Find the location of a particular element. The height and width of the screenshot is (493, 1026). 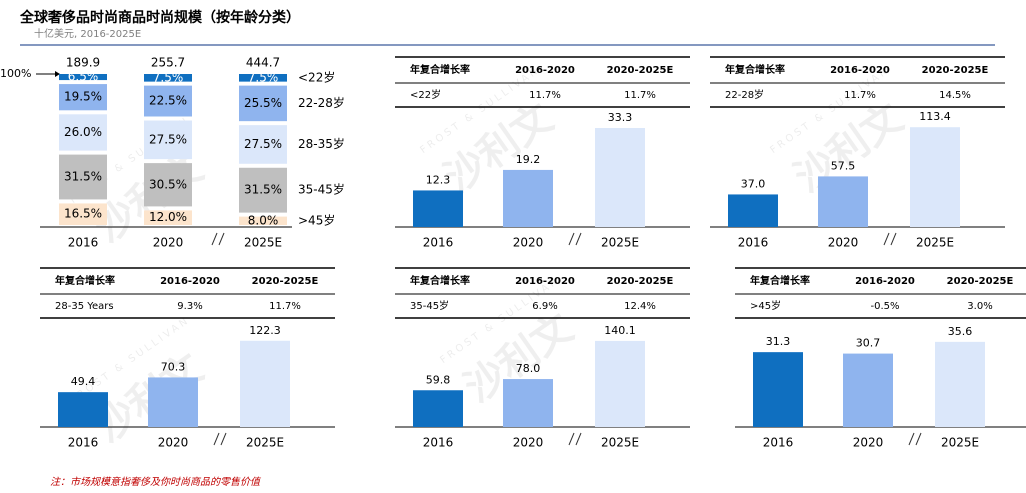

table-cell: 22-28岁 is located at coordinates (744, 94).